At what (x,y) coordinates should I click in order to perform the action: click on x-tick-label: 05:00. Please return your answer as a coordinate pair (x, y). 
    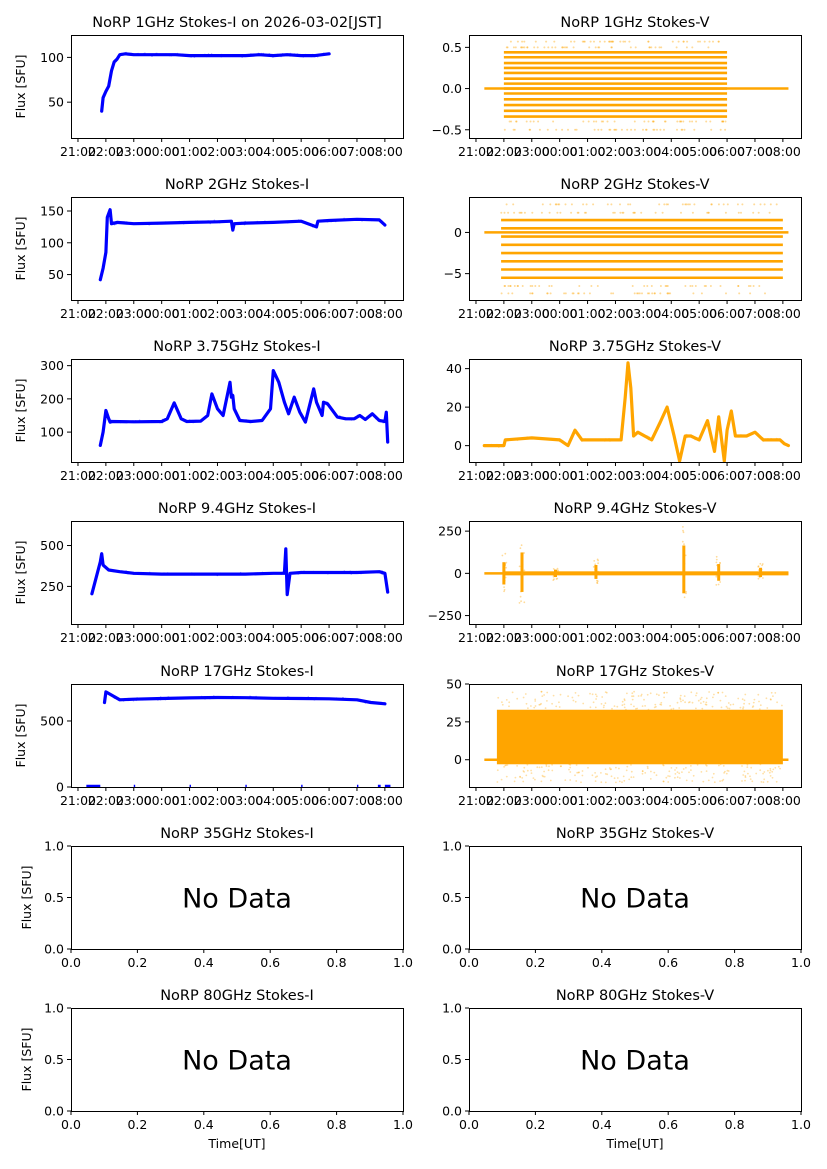
    Looking at the image, I should click on (699, 475).